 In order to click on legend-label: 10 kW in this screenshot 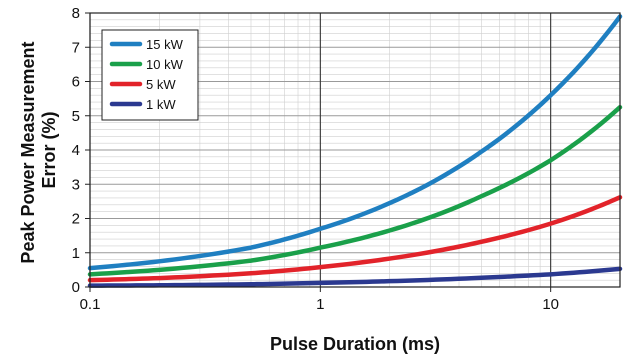, I will do `click(165, 64)`.